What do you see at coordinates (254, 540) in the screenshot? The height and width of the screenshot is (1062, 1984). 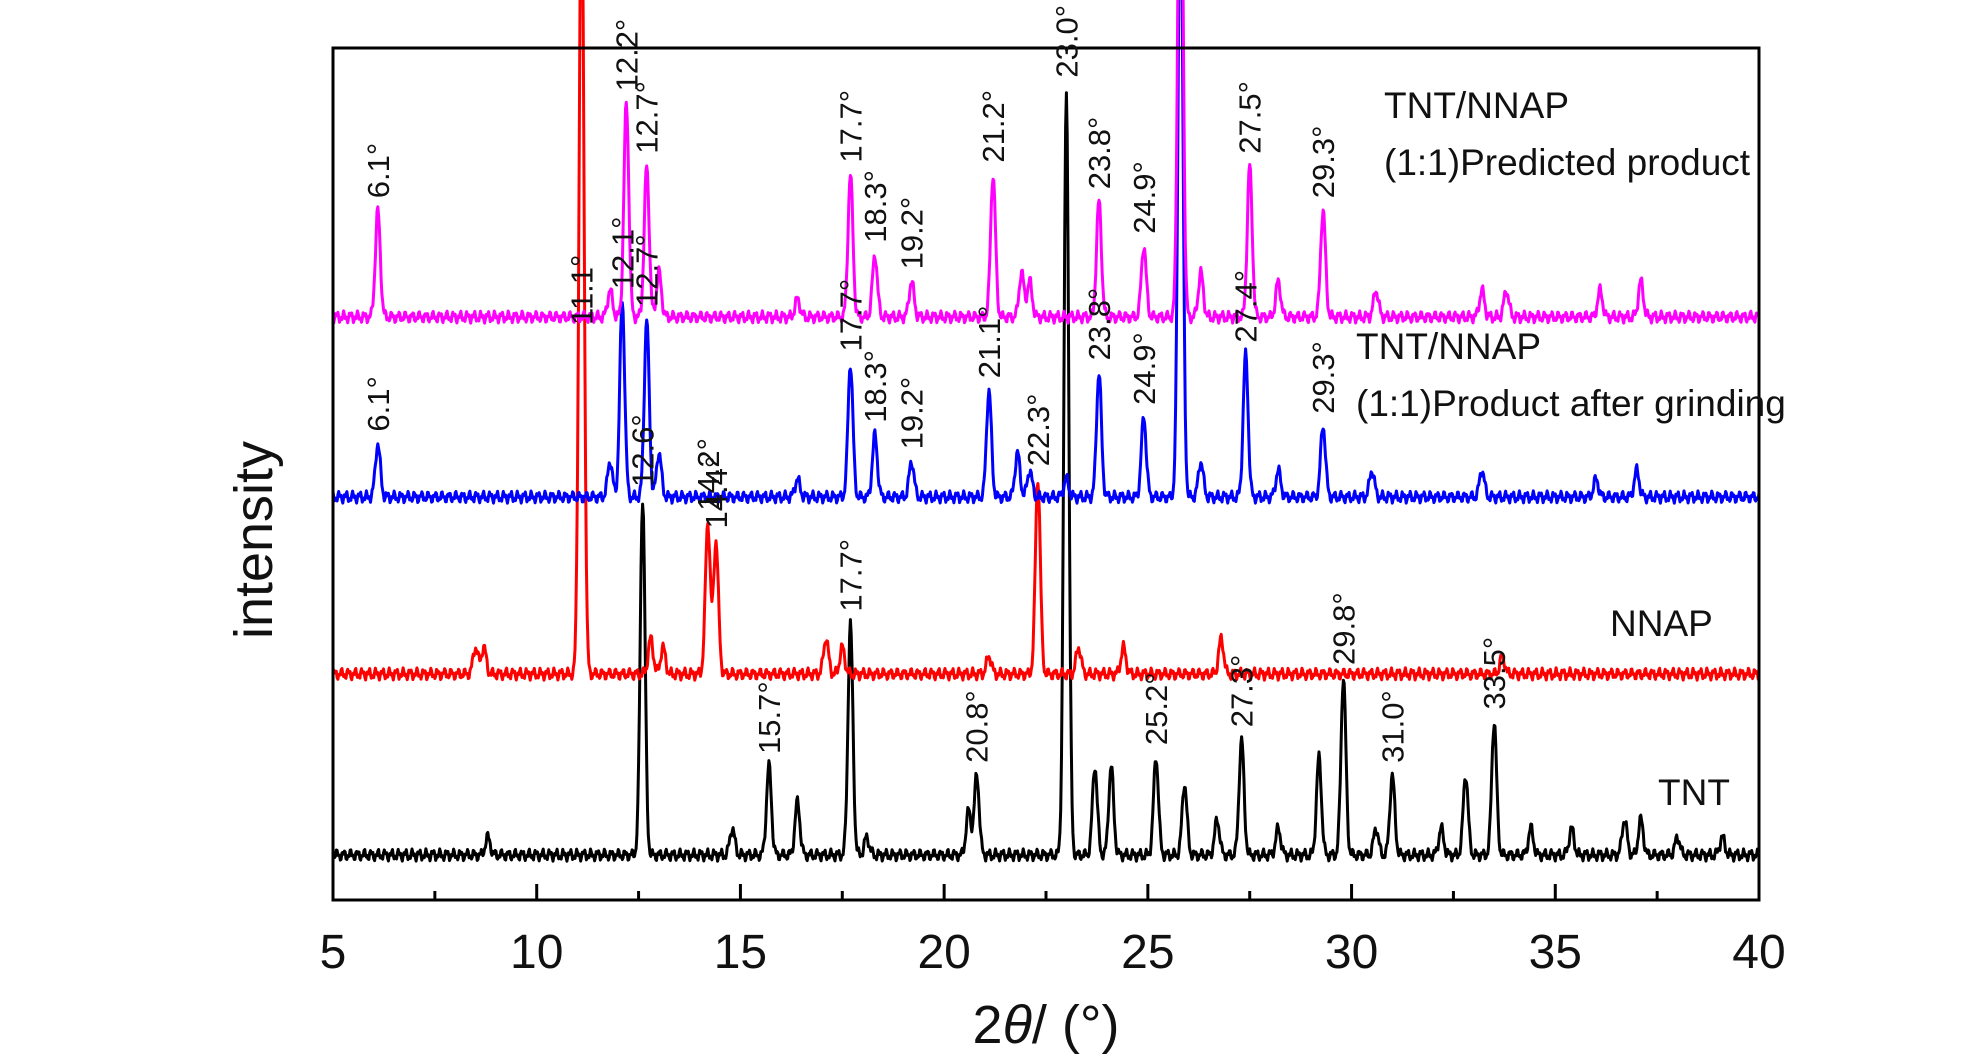 I see `y-axis-title: intensity` at bounding box center [254, 540].